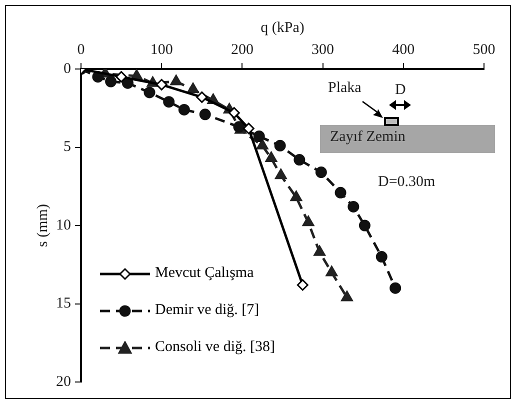 Image resolution: width=520 pixels, height=407 pixels. I want to click on y-axis-title: s (mm), so click(42, 225).